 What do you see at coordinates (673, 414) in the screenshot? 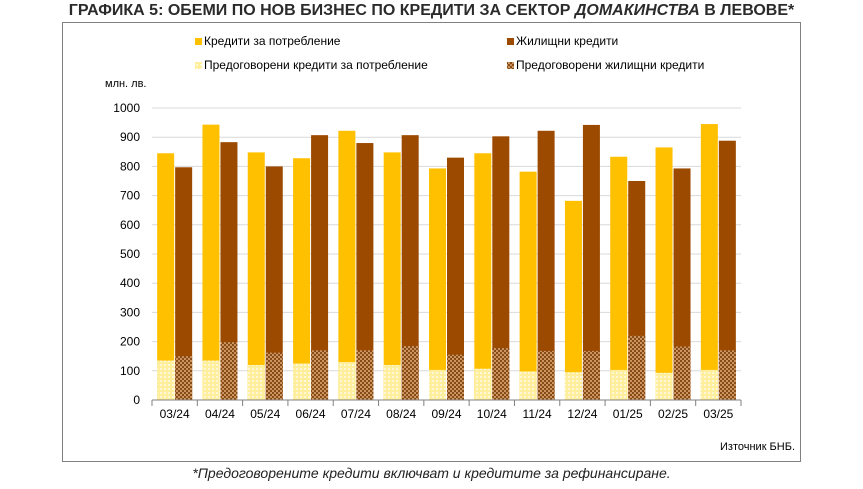
I see `x-tick-label: 02/25` at bounding box center [673, 414].